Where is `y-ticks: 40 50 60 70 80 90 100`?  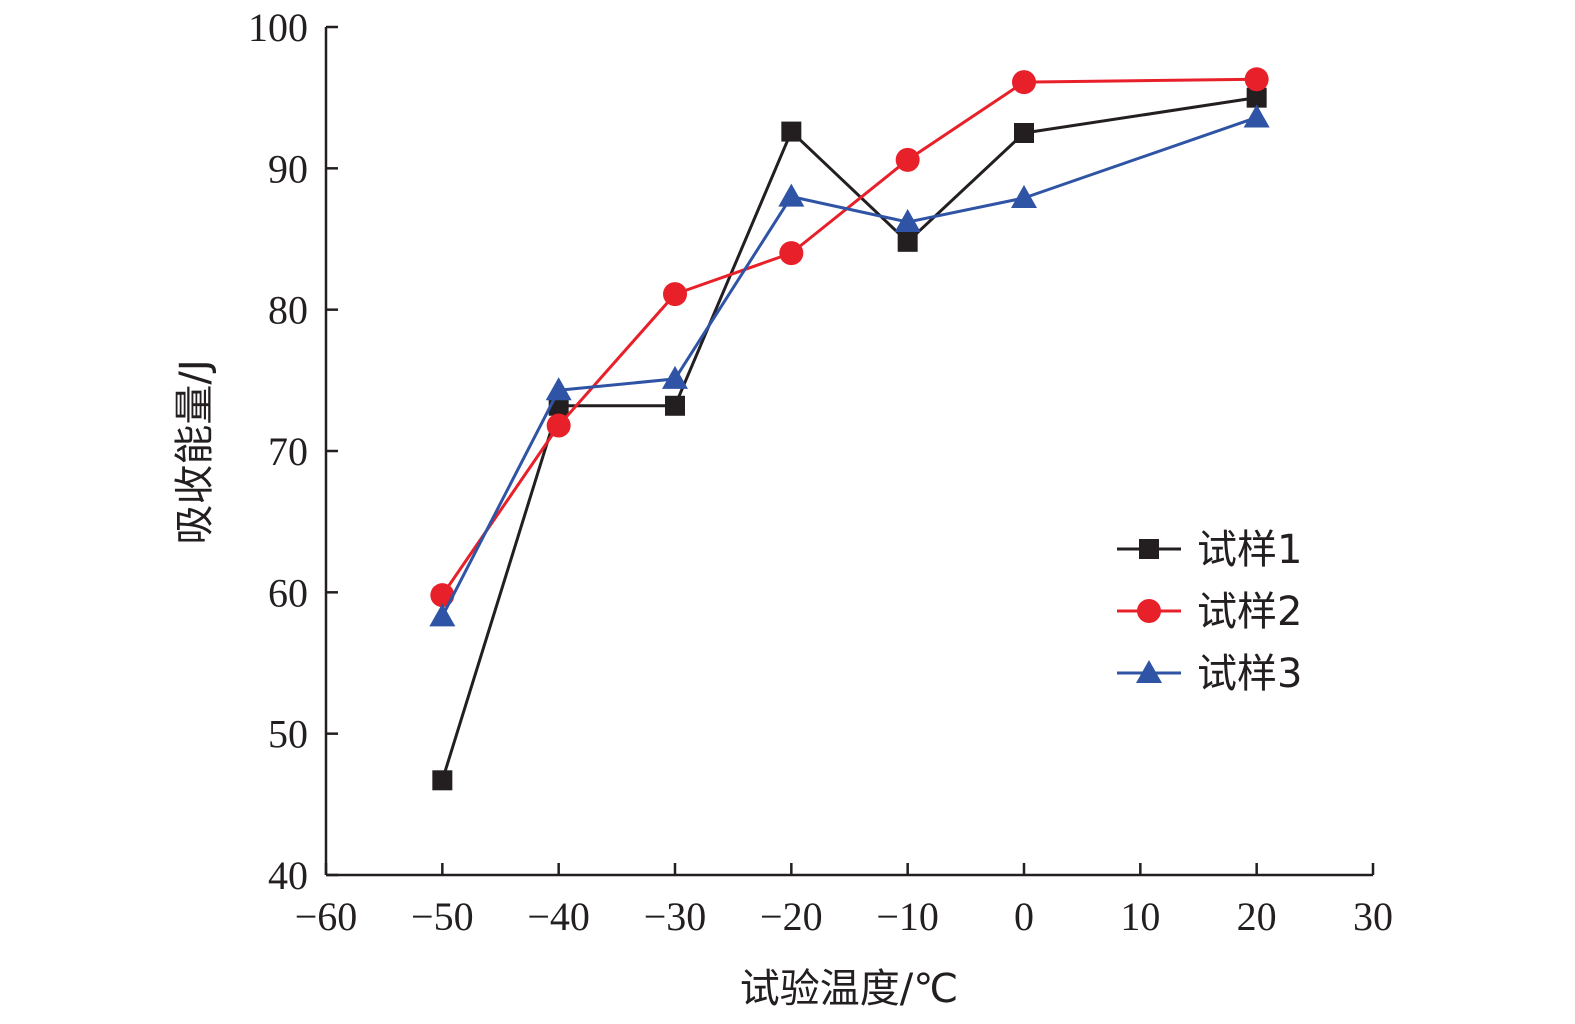 y-ticks: 40 50 60 70 80 90 100 is located at coordinates (293, 451).